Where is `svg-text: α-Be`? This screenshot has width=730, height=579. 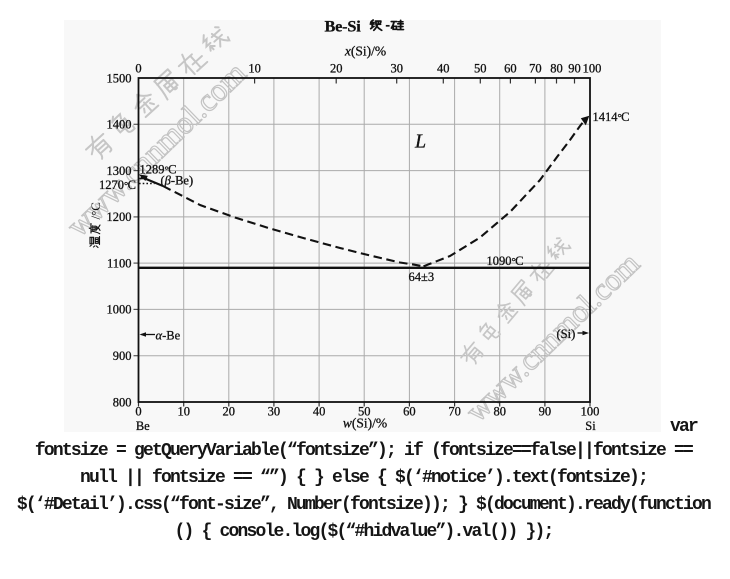
svg-text: α-Be is located at coordinates (168, 336).